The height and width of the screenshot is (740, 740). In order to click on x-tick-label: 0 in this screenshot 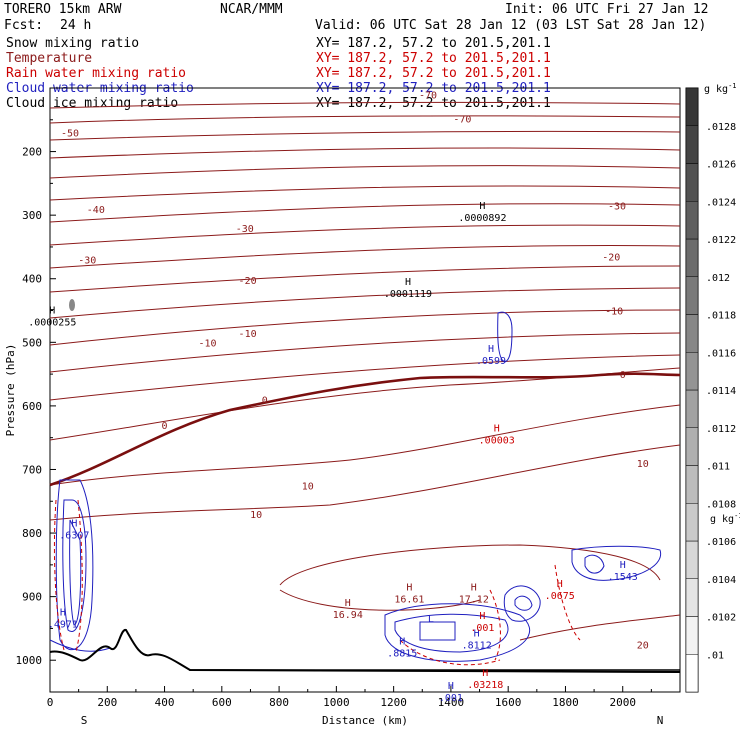, I will do `click(50, 702)`.